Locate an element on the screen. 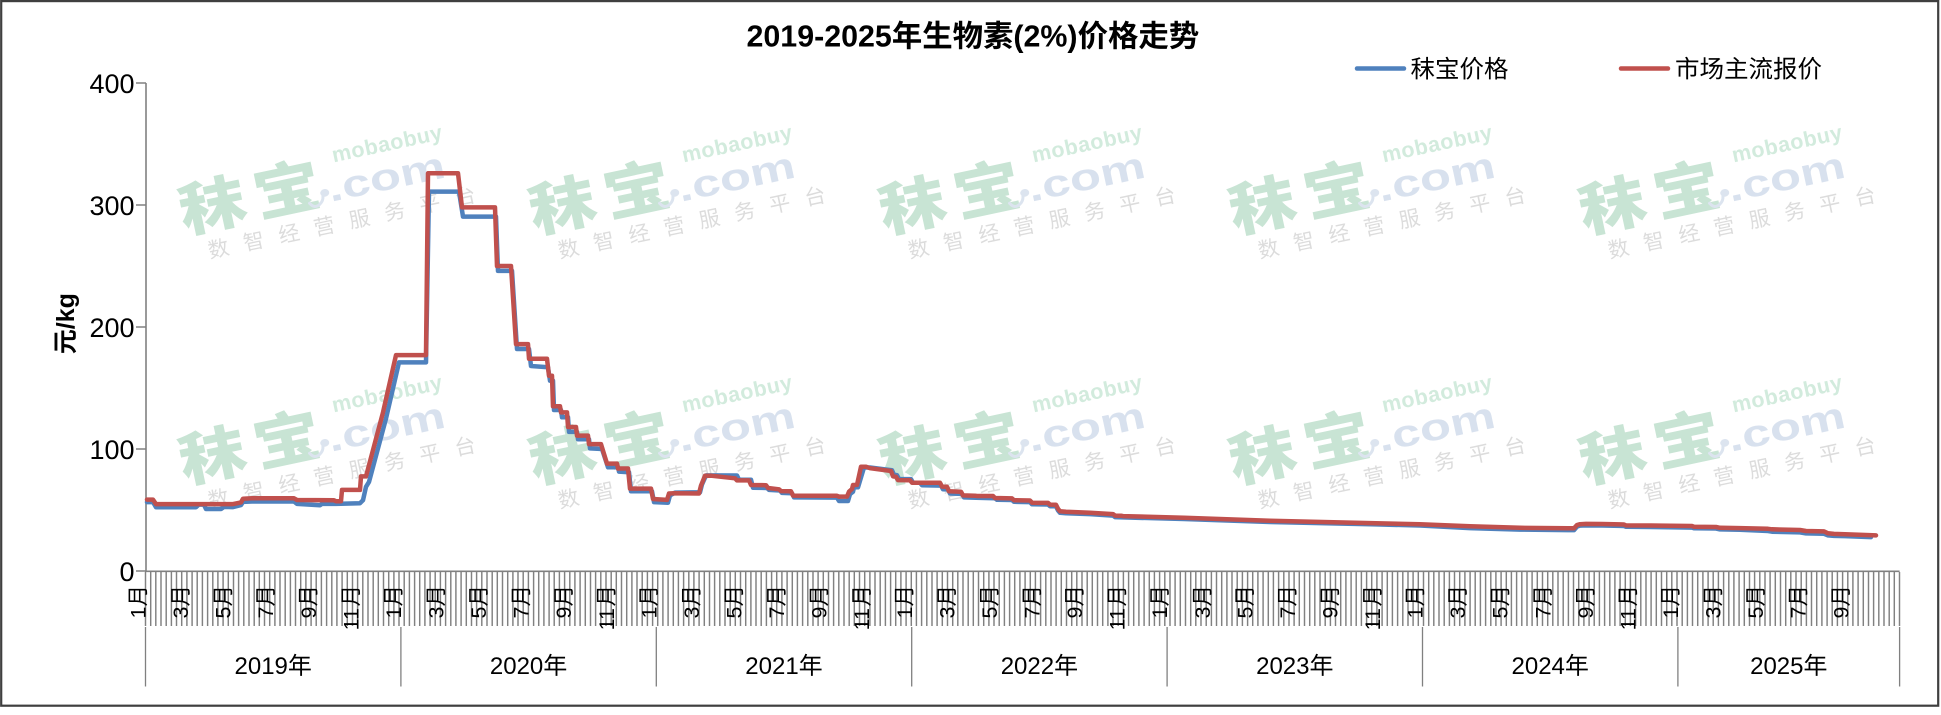 The image size is (1941, 715). svg-text: 2020 is located at coordinates (516, 666).